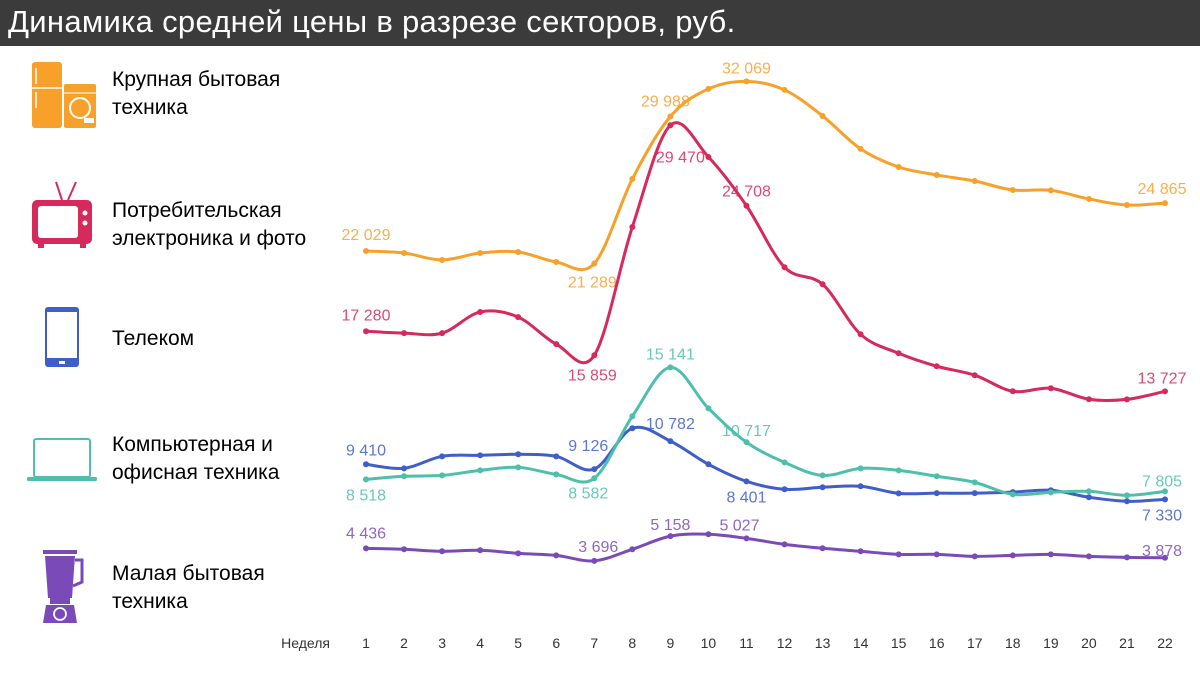  Describe the element at coordinates (665, 102) in the screenshot. I see `data-label: 29 988` at that location.